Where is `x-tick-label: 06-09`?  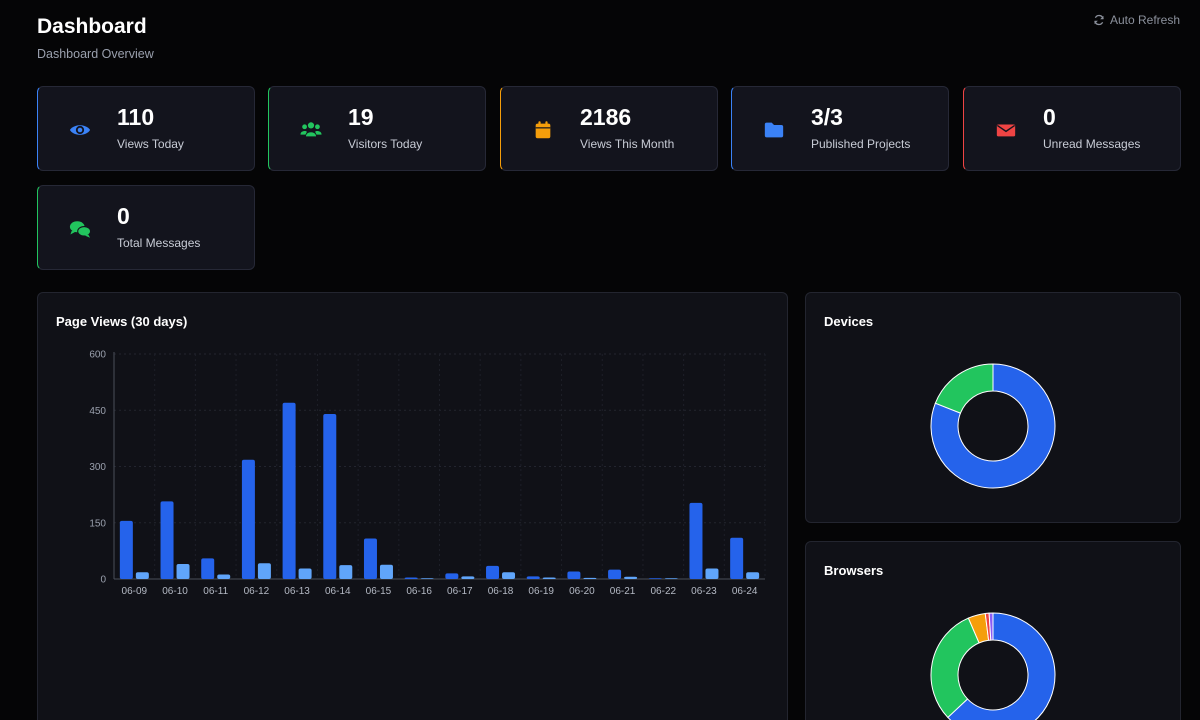
x-tick-label: 06-09 is located at coordinates (135, 591).